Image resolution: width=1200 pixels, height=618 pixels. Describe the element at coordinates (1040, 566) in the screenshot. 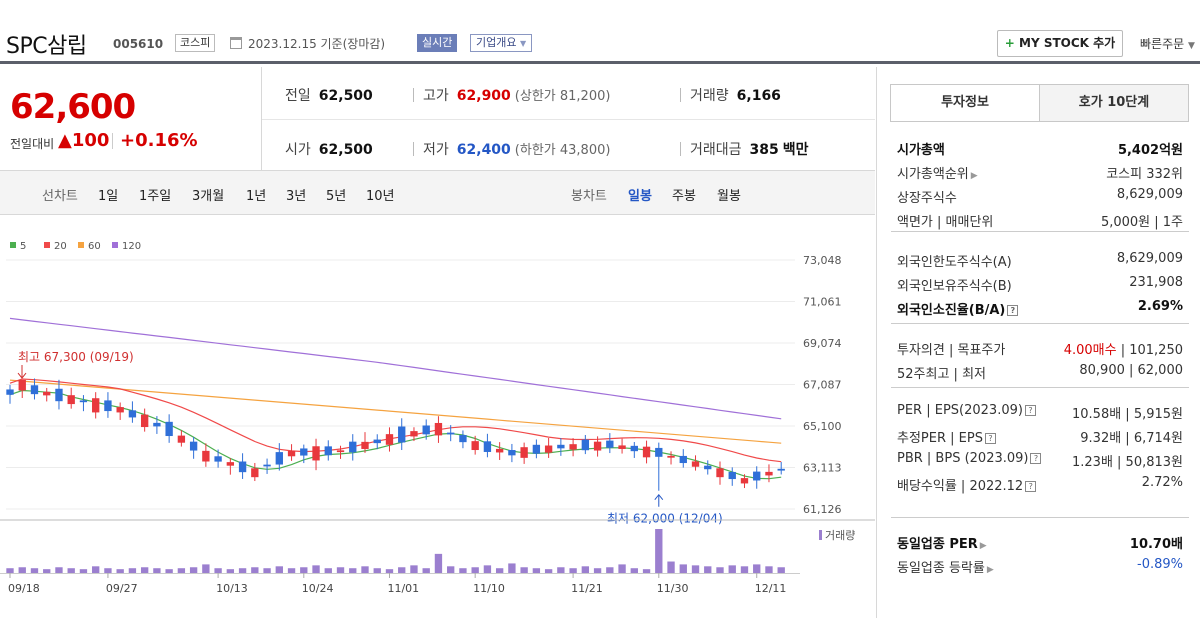

I see `info-row: 동일업종 등락률 ▶ -0.89%` at that location.